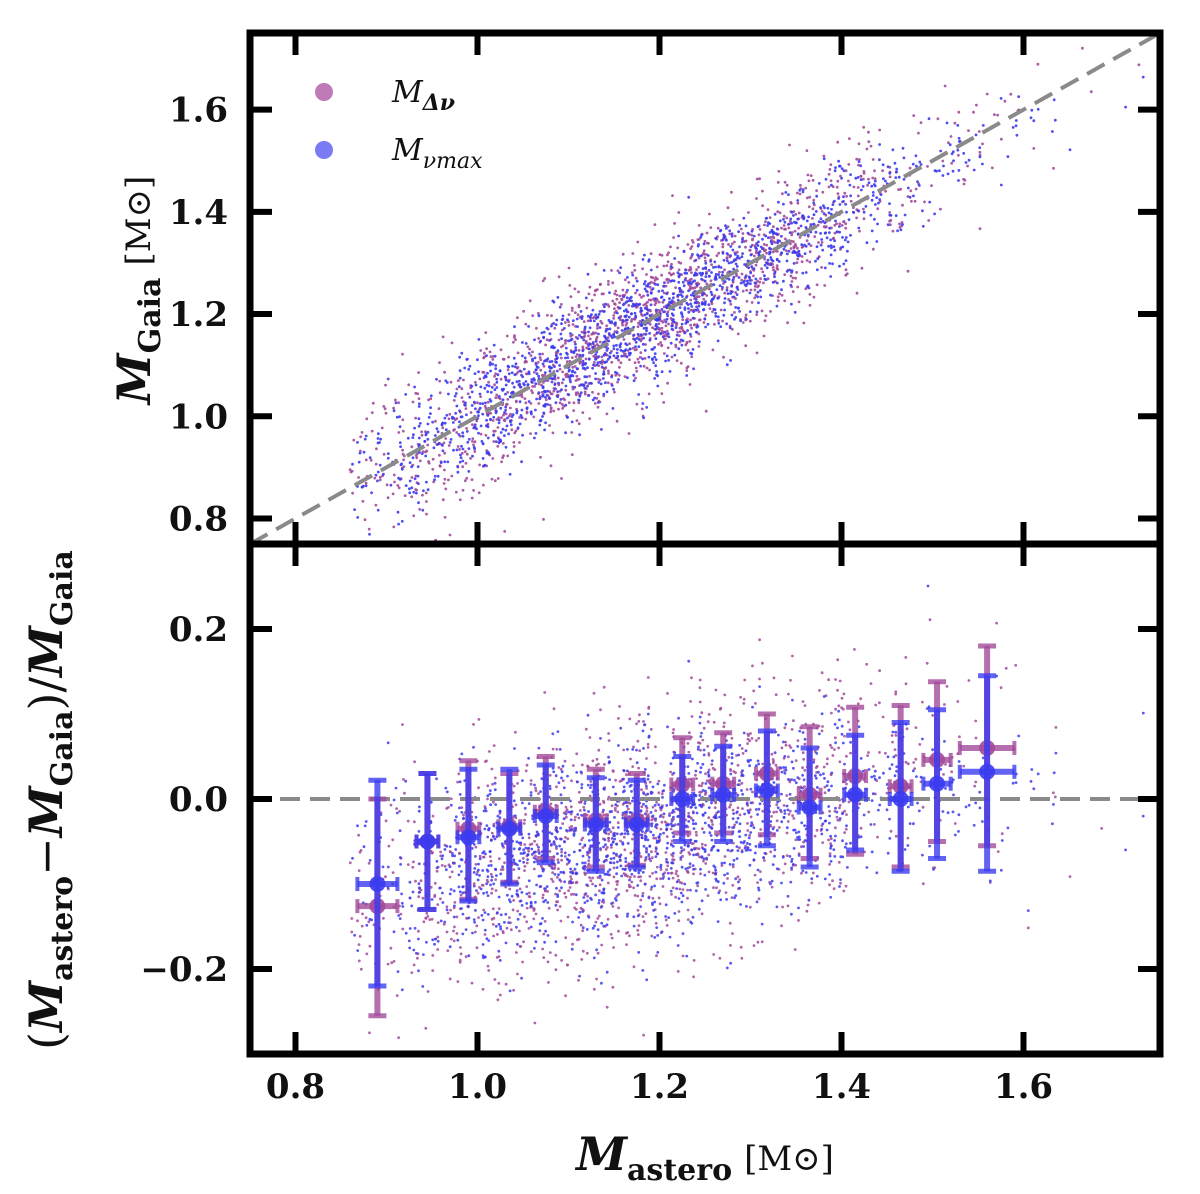 The image size is (1200, 1194). What do you see at coordinates (198, 519) in the screenshot?
I see `y-tick-label: 0.8` at bounding box center [198, 519].